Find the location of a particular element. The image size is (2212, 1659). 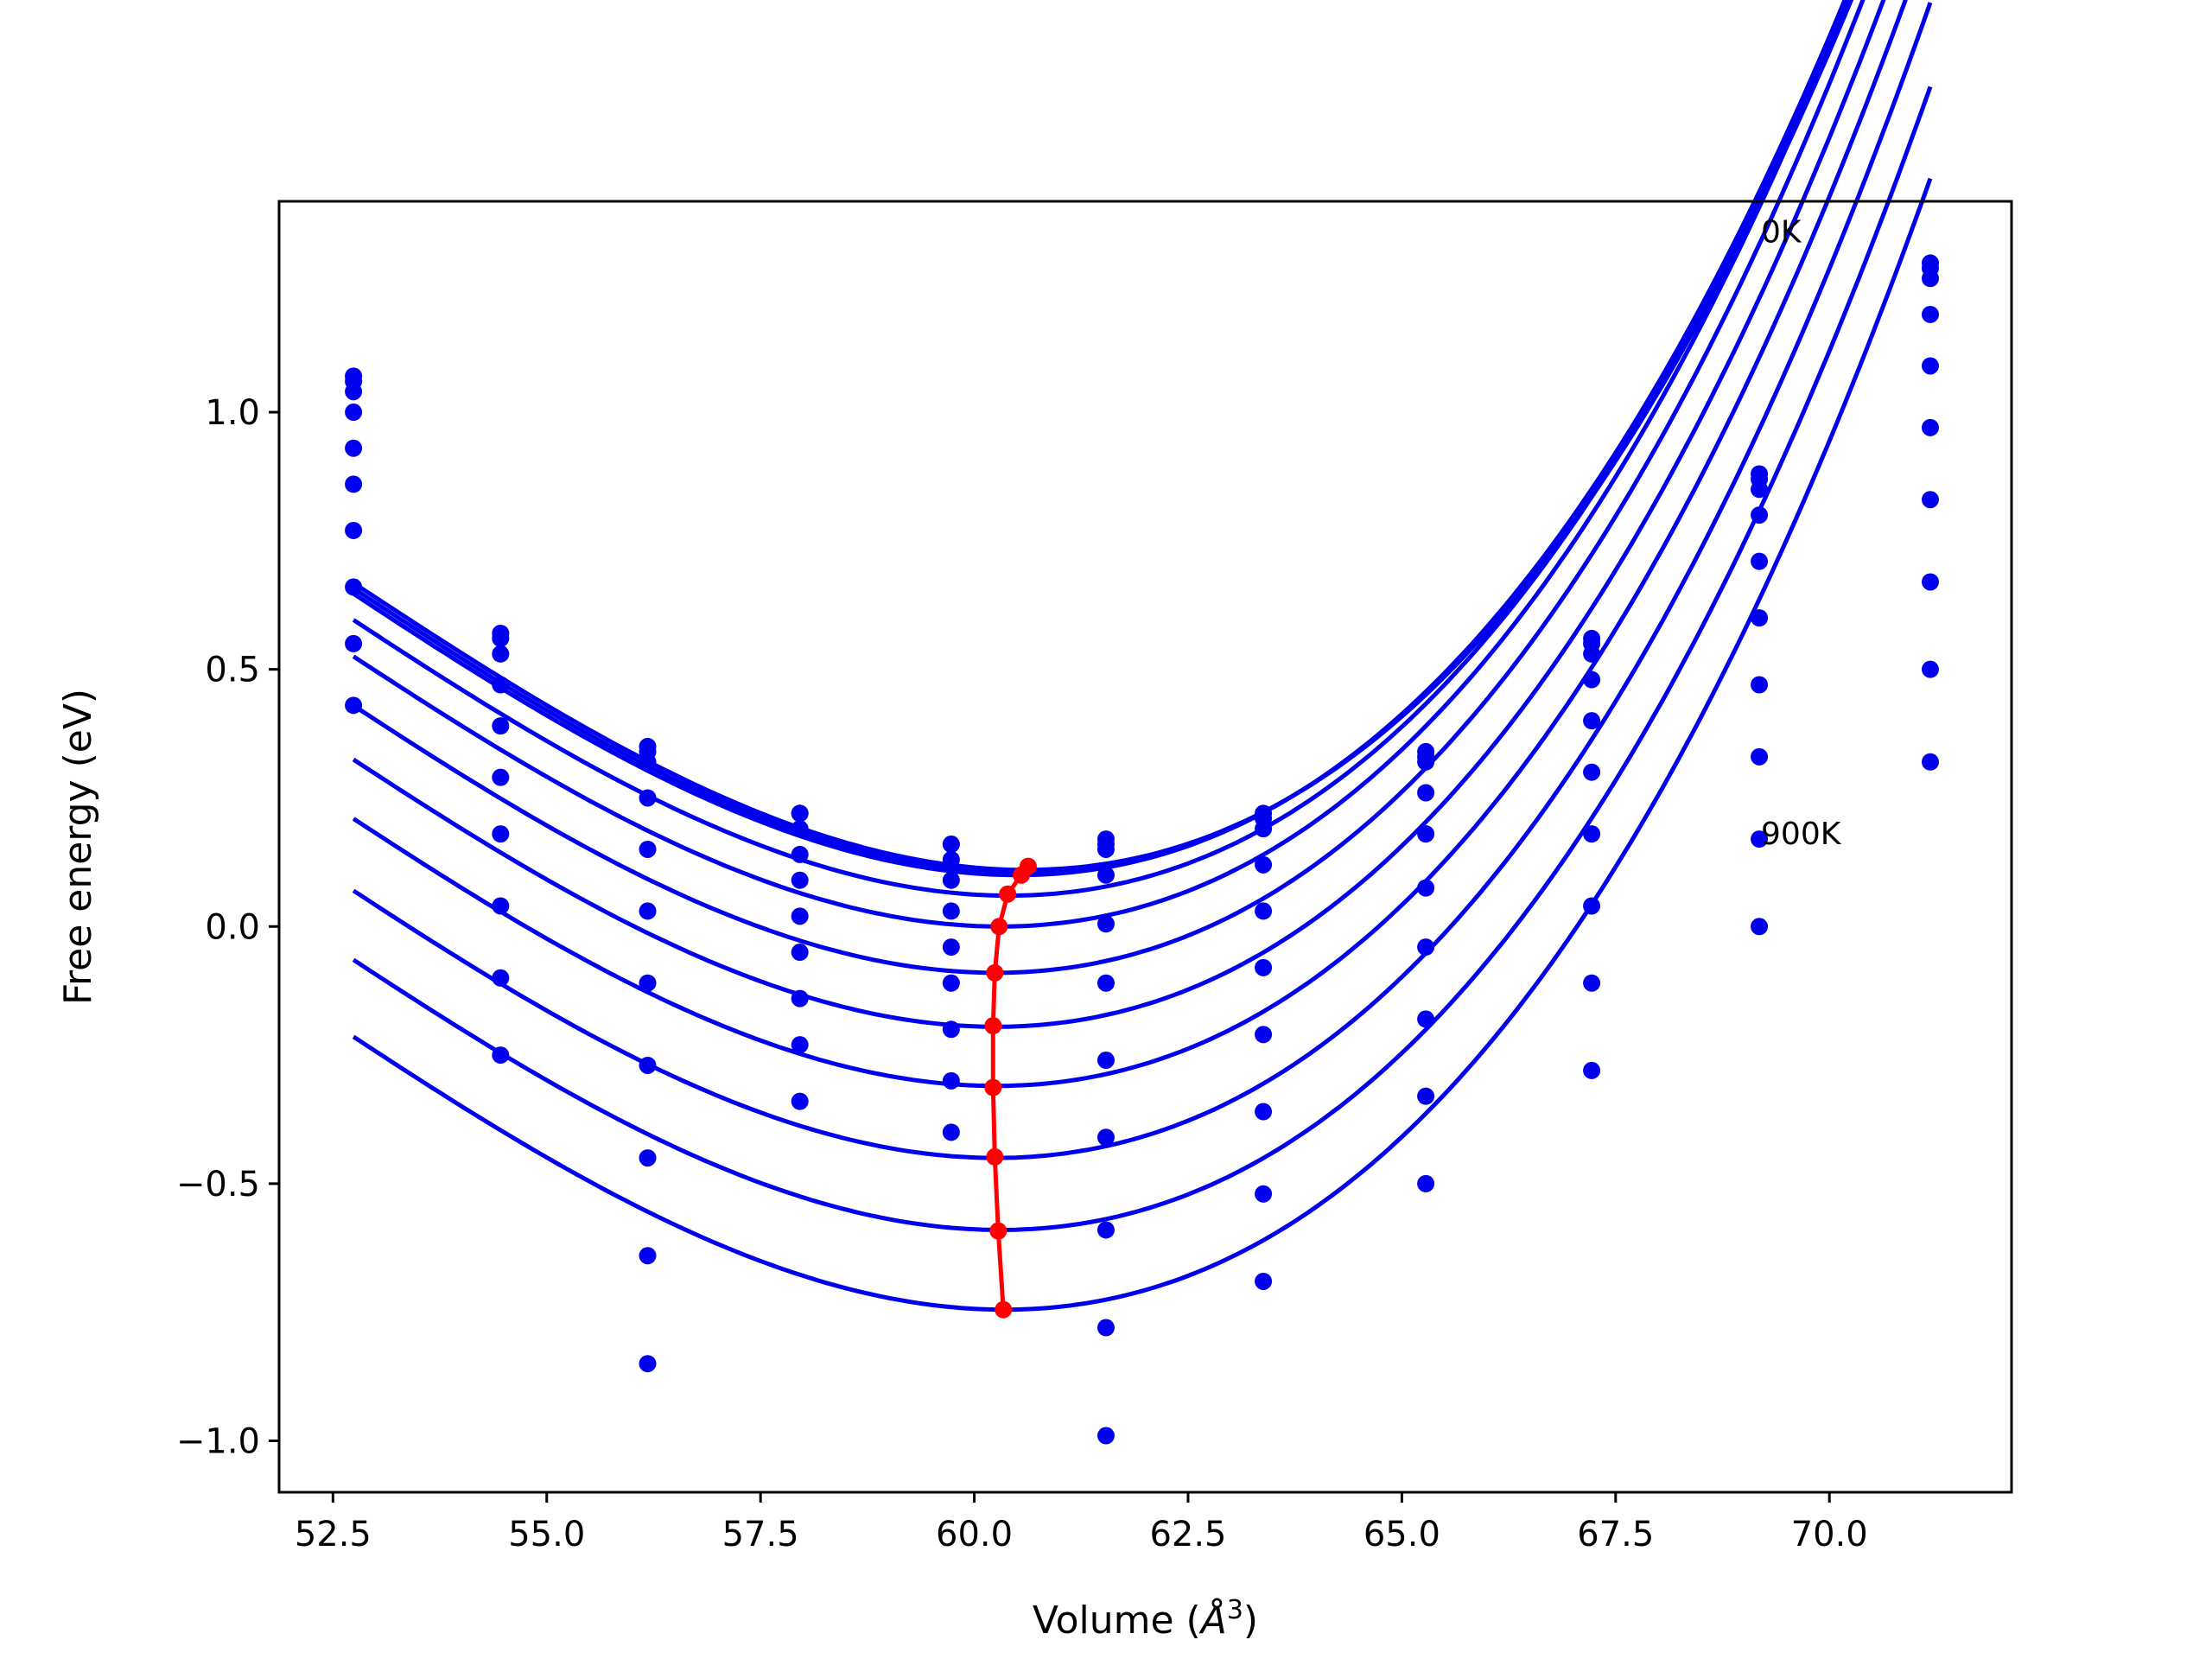

x-axis-label: Volume (Å3) is located at coordinates (1145, 1619).